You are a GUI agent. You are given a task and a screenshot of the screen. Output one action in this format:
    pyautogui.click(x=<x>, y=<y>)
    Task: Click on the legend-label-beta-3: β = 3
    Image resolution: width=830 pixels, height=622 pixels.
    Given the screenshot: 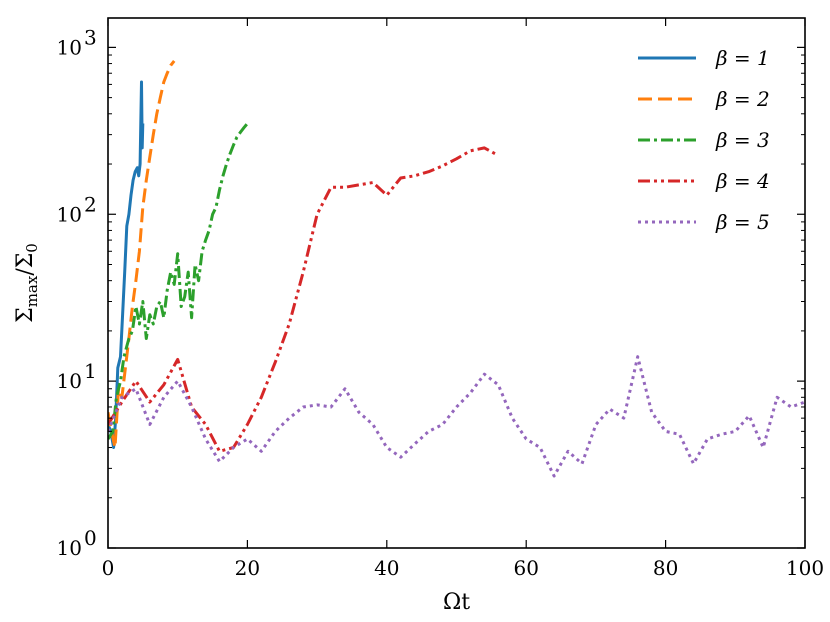 What is the action you would take?
    pyautogui.click(x=742, y=140)
    